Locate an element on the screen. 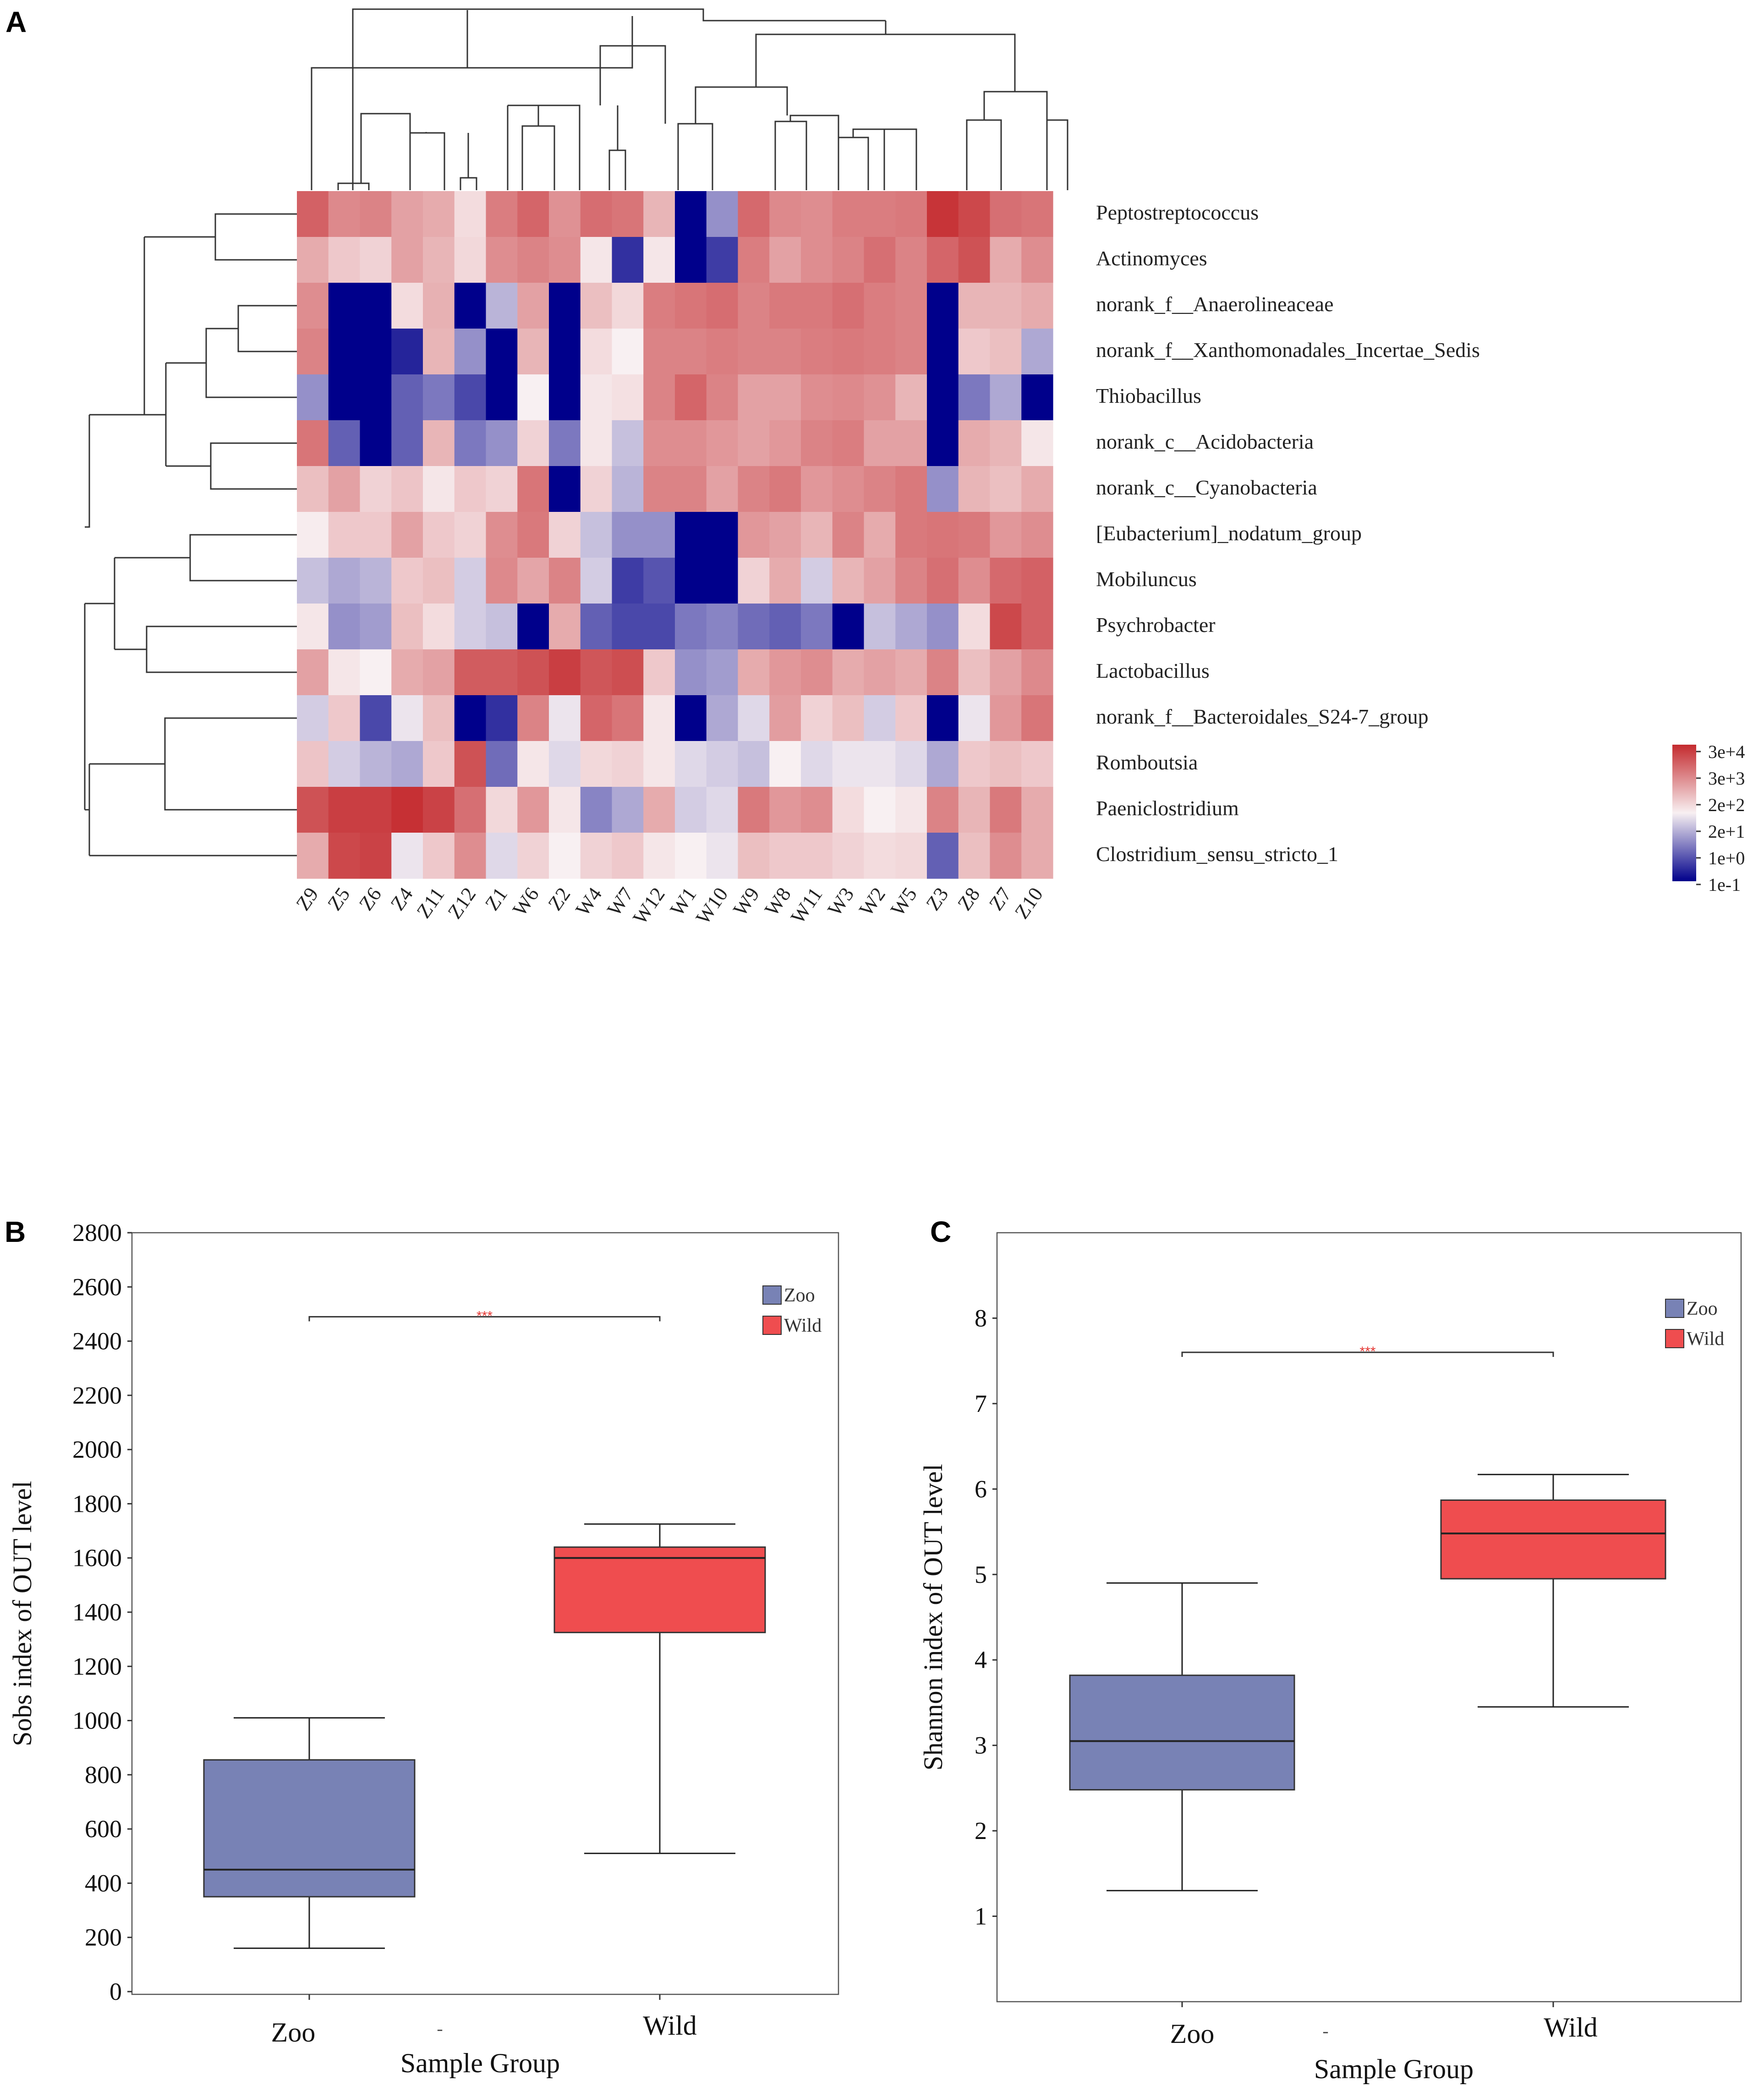  x-axis-label: Sample Group is located at coordinates (480, 2063).